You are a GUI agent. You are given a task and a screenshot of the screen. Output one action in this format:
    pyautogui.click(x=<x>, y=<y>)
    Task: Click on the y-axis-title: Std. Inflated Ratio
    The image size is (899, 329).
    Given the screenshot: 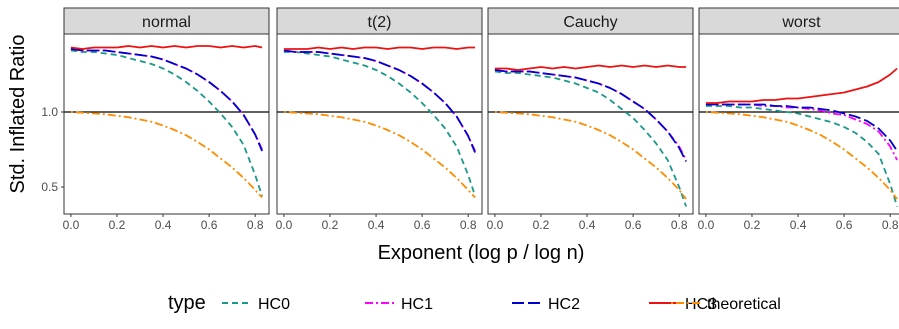 What is the action you would take?
    pyautogui.click(x=18, y=114)
    